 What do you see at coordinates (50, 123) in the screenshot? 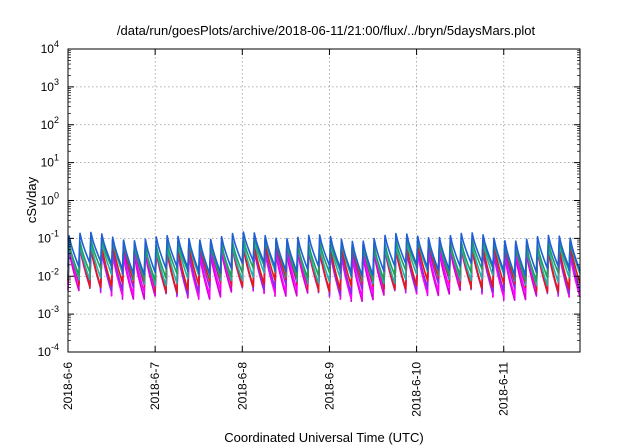
I see `y-tick-label: 10²` at bounding box center [50, 123].